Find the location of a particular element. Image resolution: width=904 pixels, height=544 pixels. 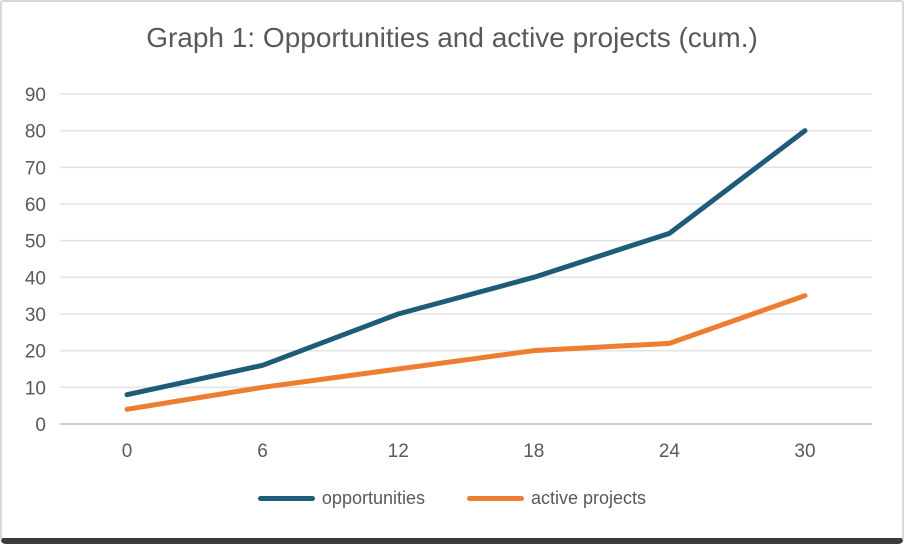

x-axis-tick-label: 30 is located at coordinates (804, 451).